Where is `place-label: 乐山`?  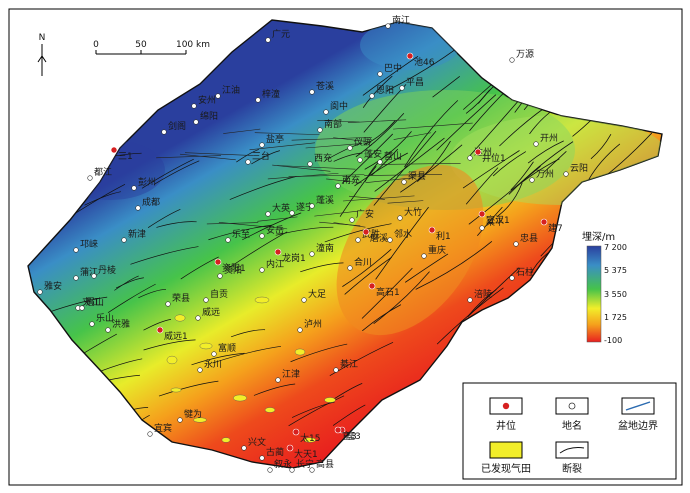
place-label: 乐山 is located at coordinates (105, 318).